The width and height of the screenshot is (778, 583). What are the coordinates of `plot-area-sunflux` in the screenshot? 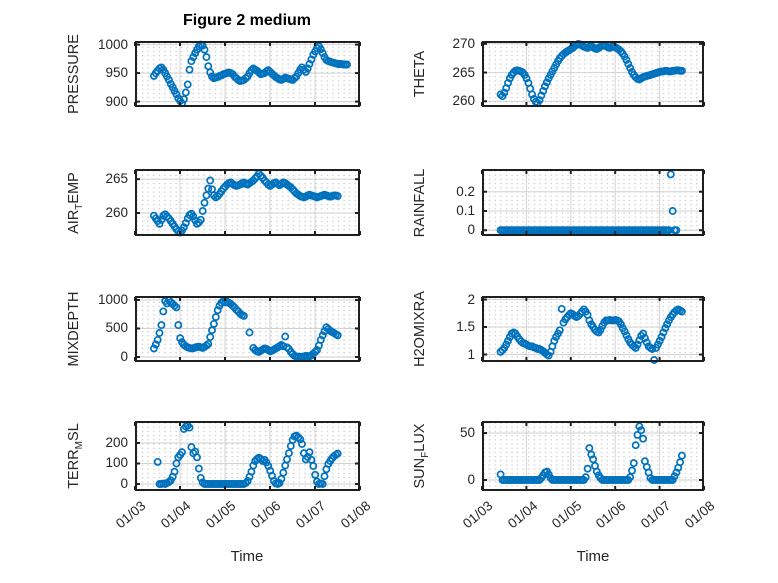 It's located at (593, 456).